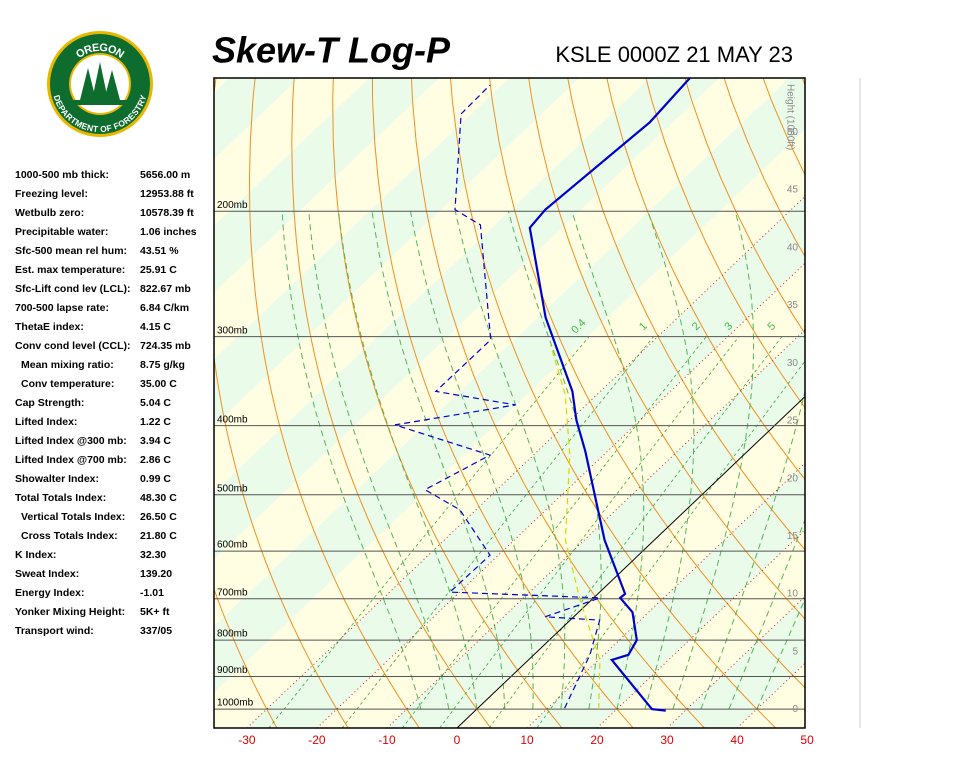 The image size is (960, 768). I want to click on index-row: Est. max temperature: 25.91 C, so click(106, 270).